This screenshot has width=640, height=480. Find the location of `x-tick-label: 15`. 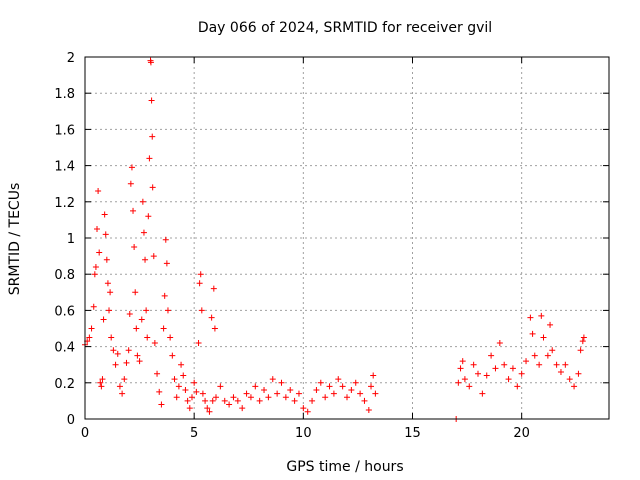

x-tick-label: 15 is located at coordinates (412, 433).